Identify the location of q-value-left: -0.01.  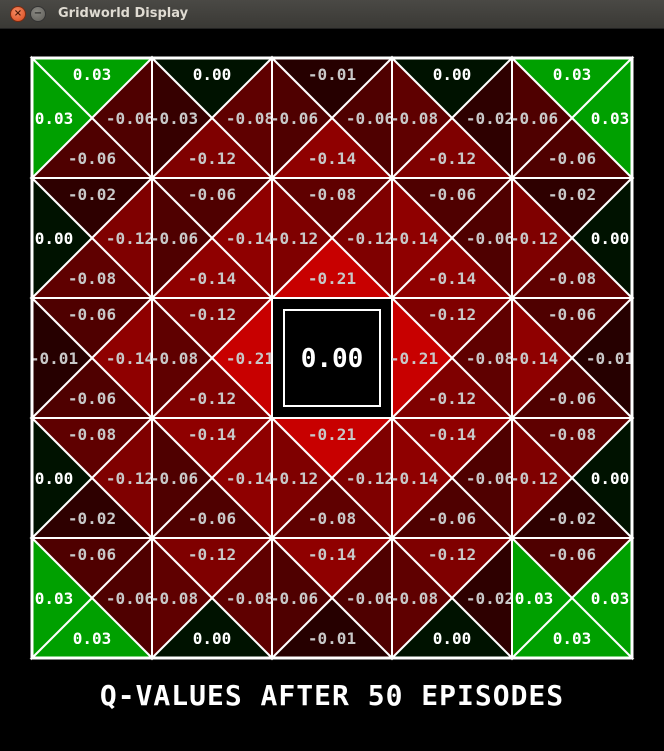
(54, 358).